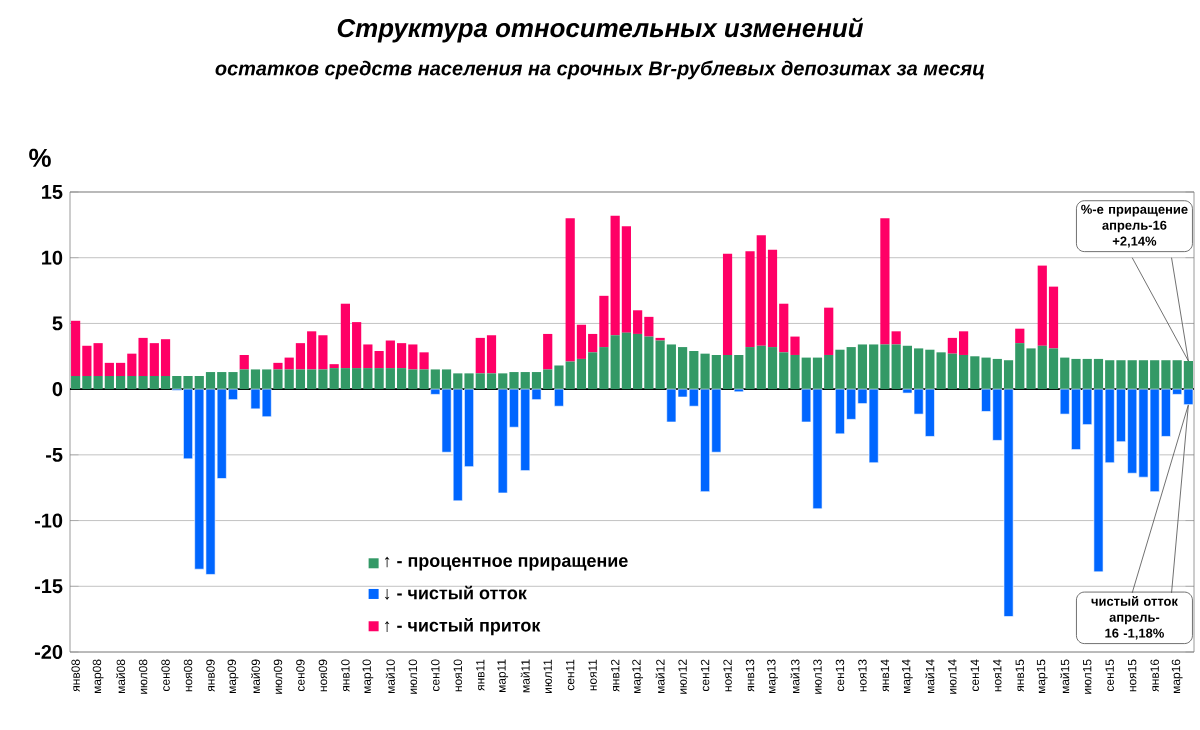 This screenshot has width=1200, height=730. Describe the element at coordinates (462, 627) in the screenshot. I see `legend-label: ↑ - чистый приток` at that location.